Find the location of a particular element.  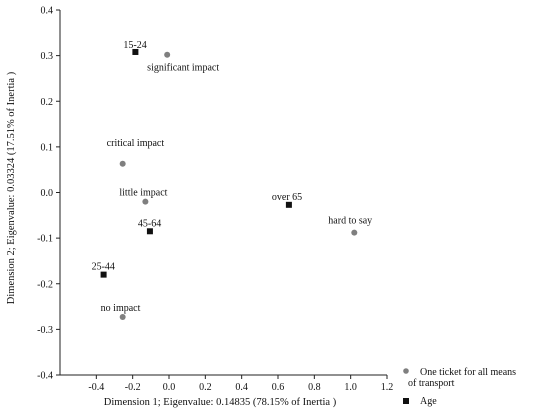

x-tick-label: 1.0 is located at coordinates (350, 387).